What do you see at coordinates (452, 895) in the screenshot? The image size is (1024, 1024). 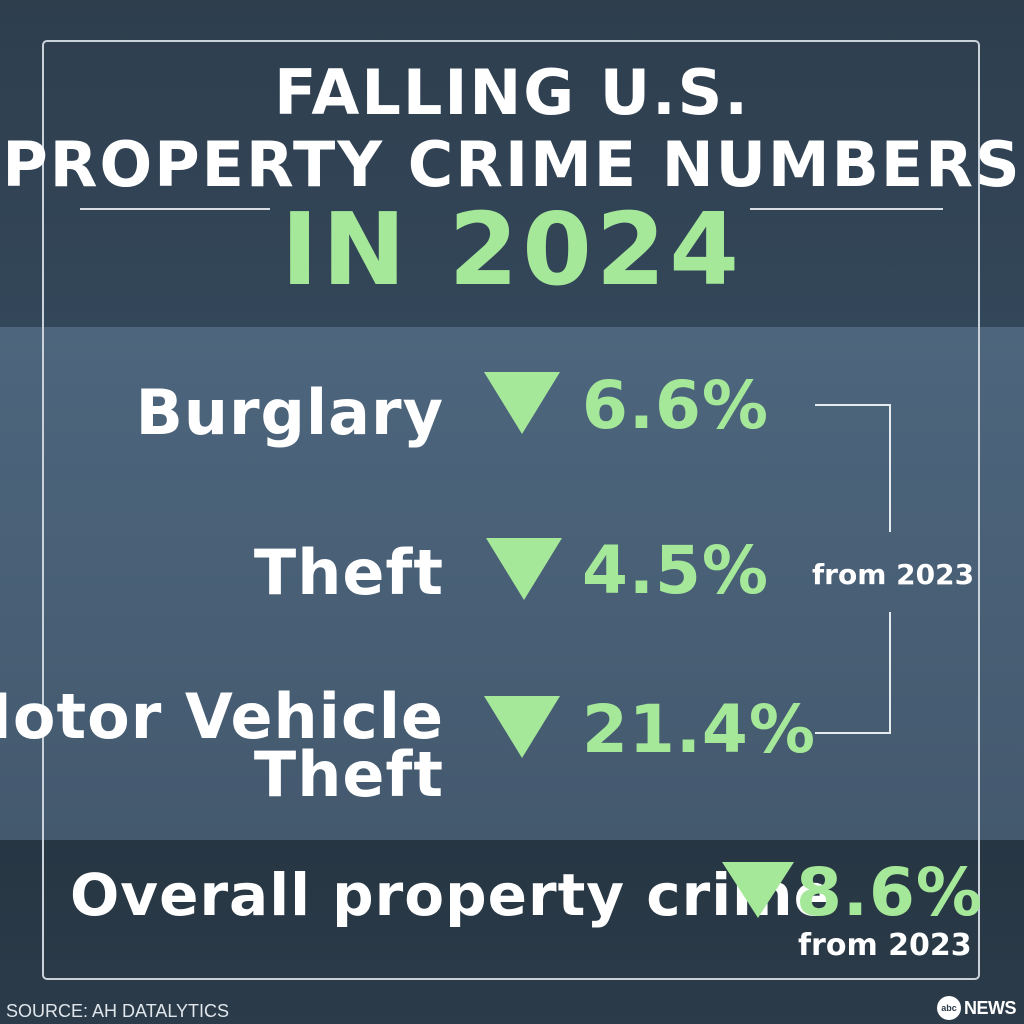 I see `overall-label: Overall property crime` at bounding box center [452, 895].